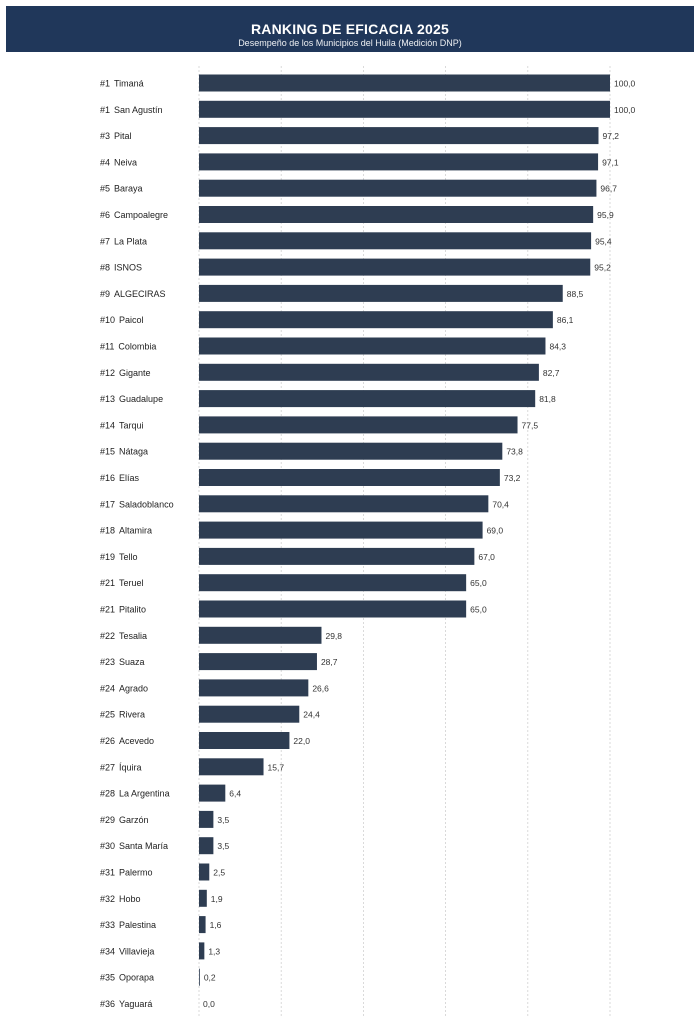 This screenshot has width=700, height=1024. I want to click on rank-label: #35, so click(107, 978).